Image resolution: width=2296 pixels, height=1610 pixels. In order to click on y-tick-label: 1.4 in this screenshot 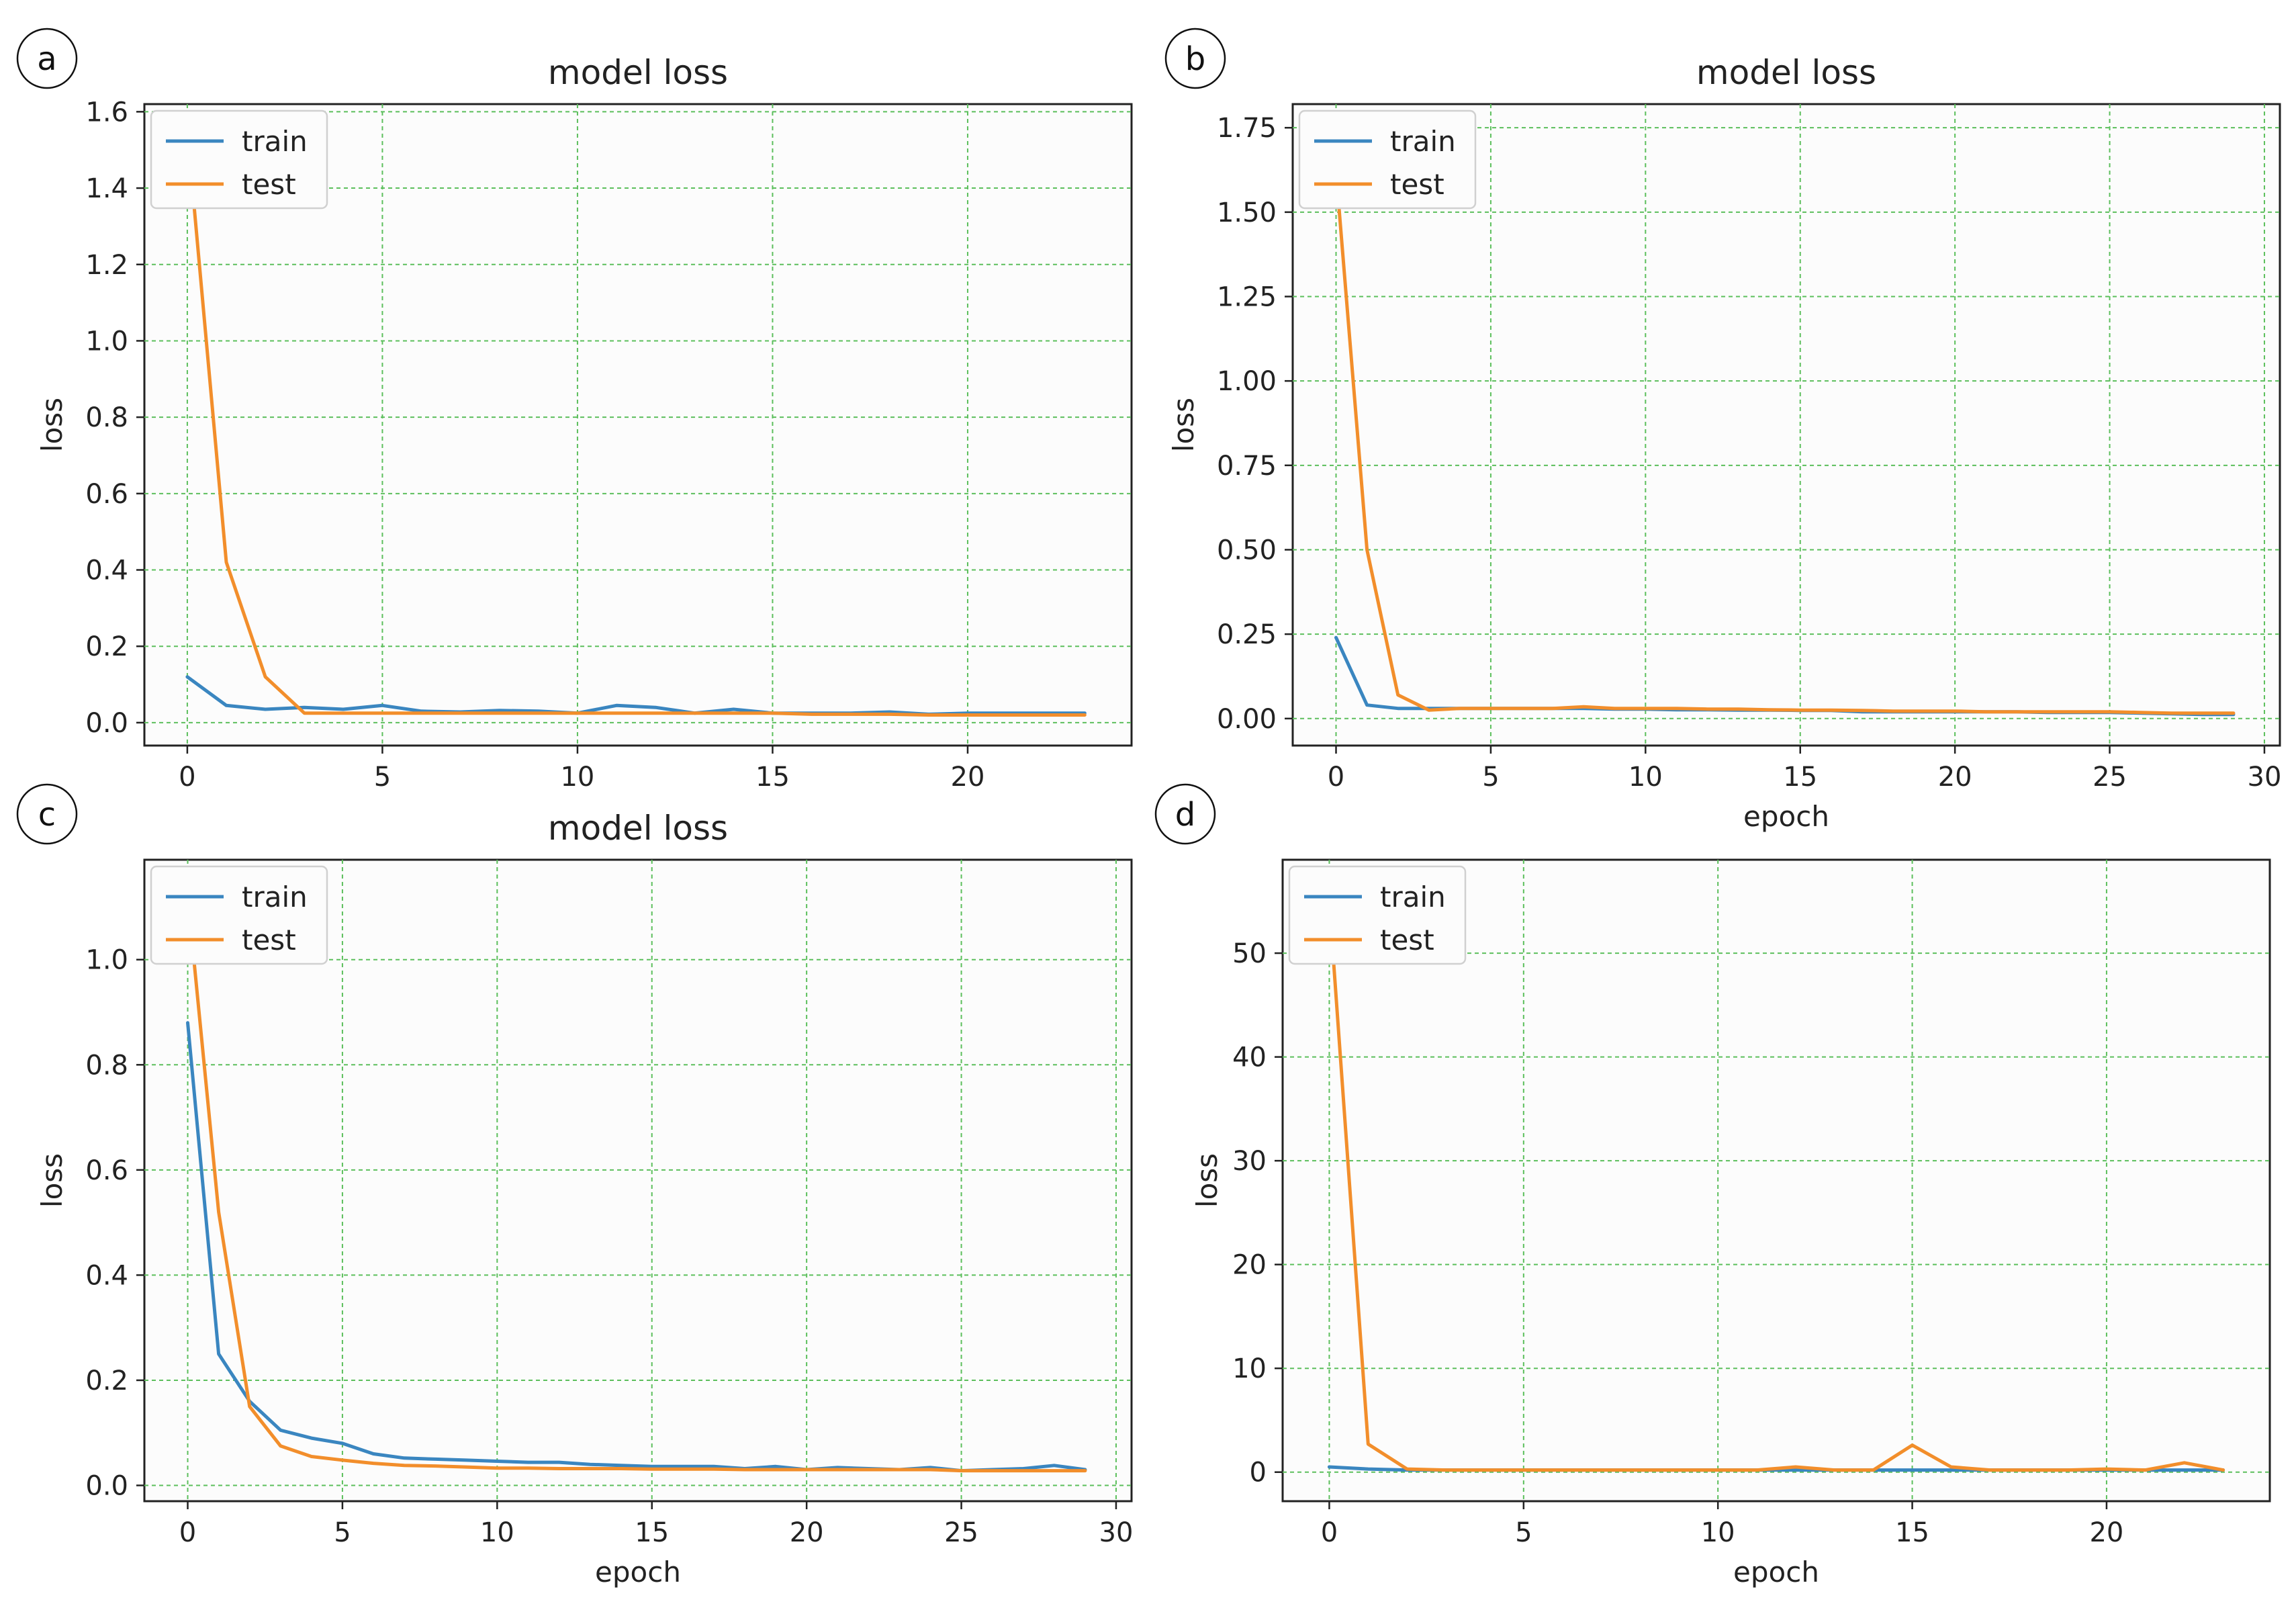, I will do `click(106, 189)`.